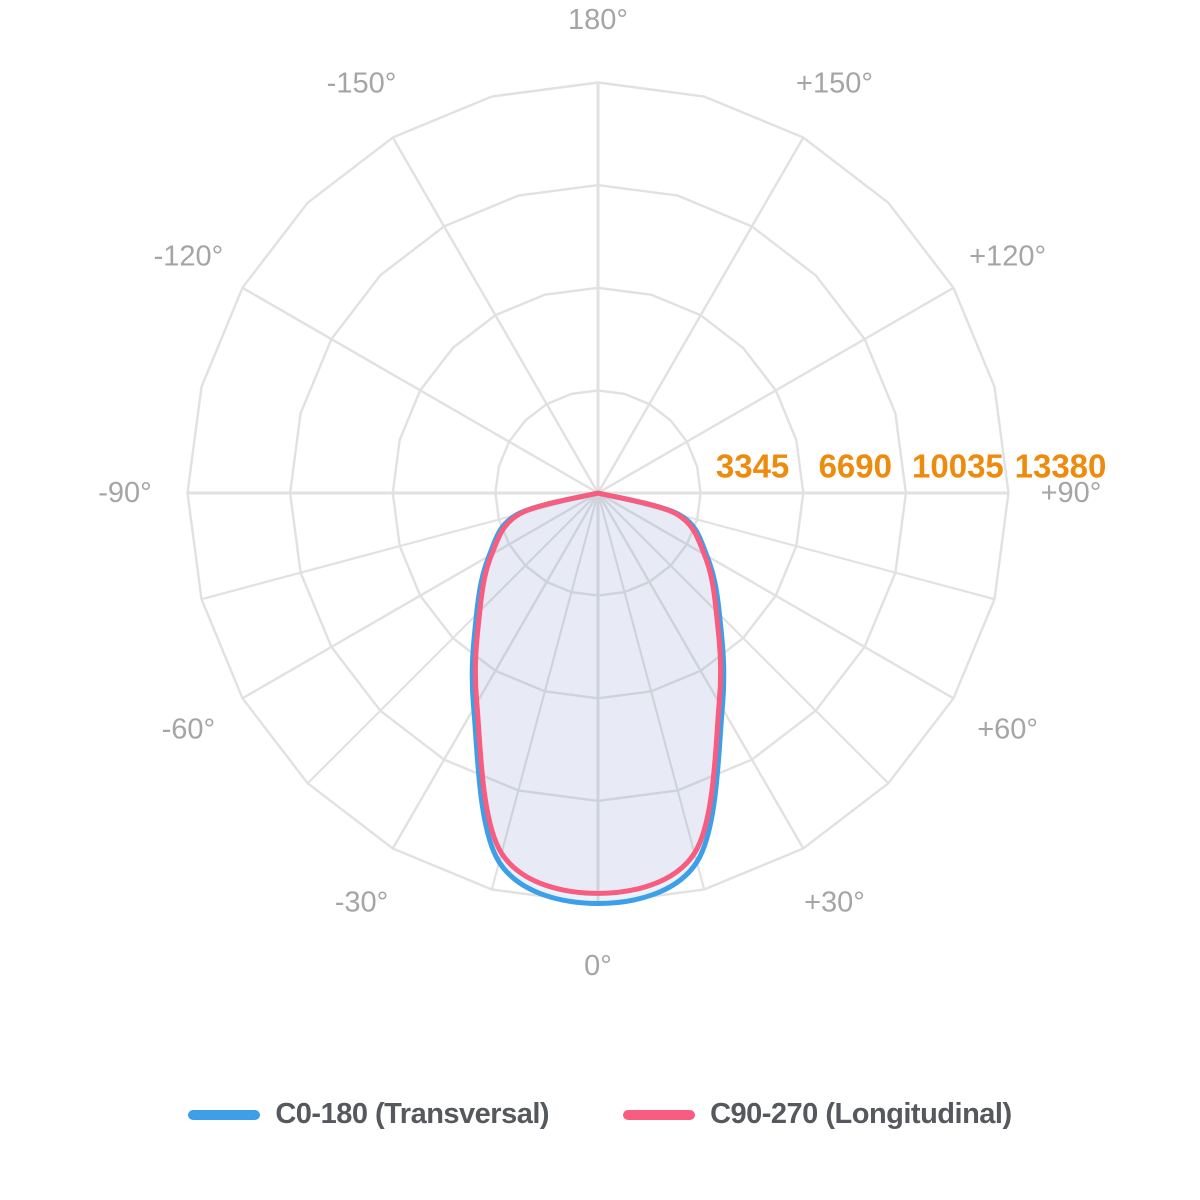 The width and height of the screenshot is (1200, 1200). Describe the element at coordinates (362, 903) in the screenshot. I see `angle-label: -30°` at that location.